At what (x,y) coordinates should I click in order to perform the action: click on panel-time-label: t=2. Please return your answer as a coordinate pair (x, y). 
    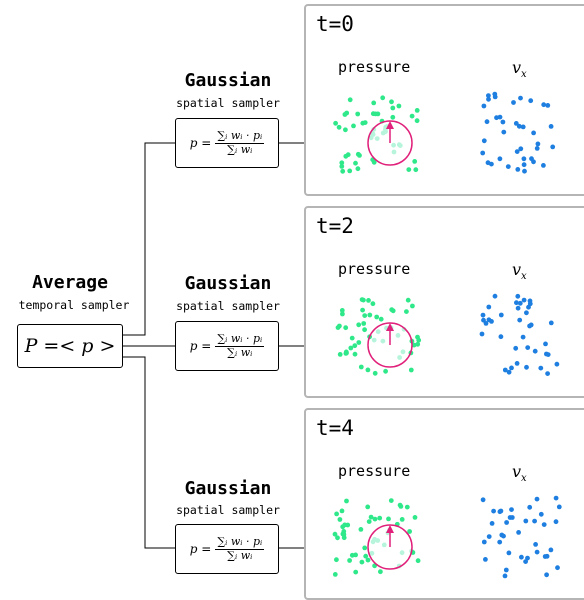
    Looking at the image, I should click on (335, 226).